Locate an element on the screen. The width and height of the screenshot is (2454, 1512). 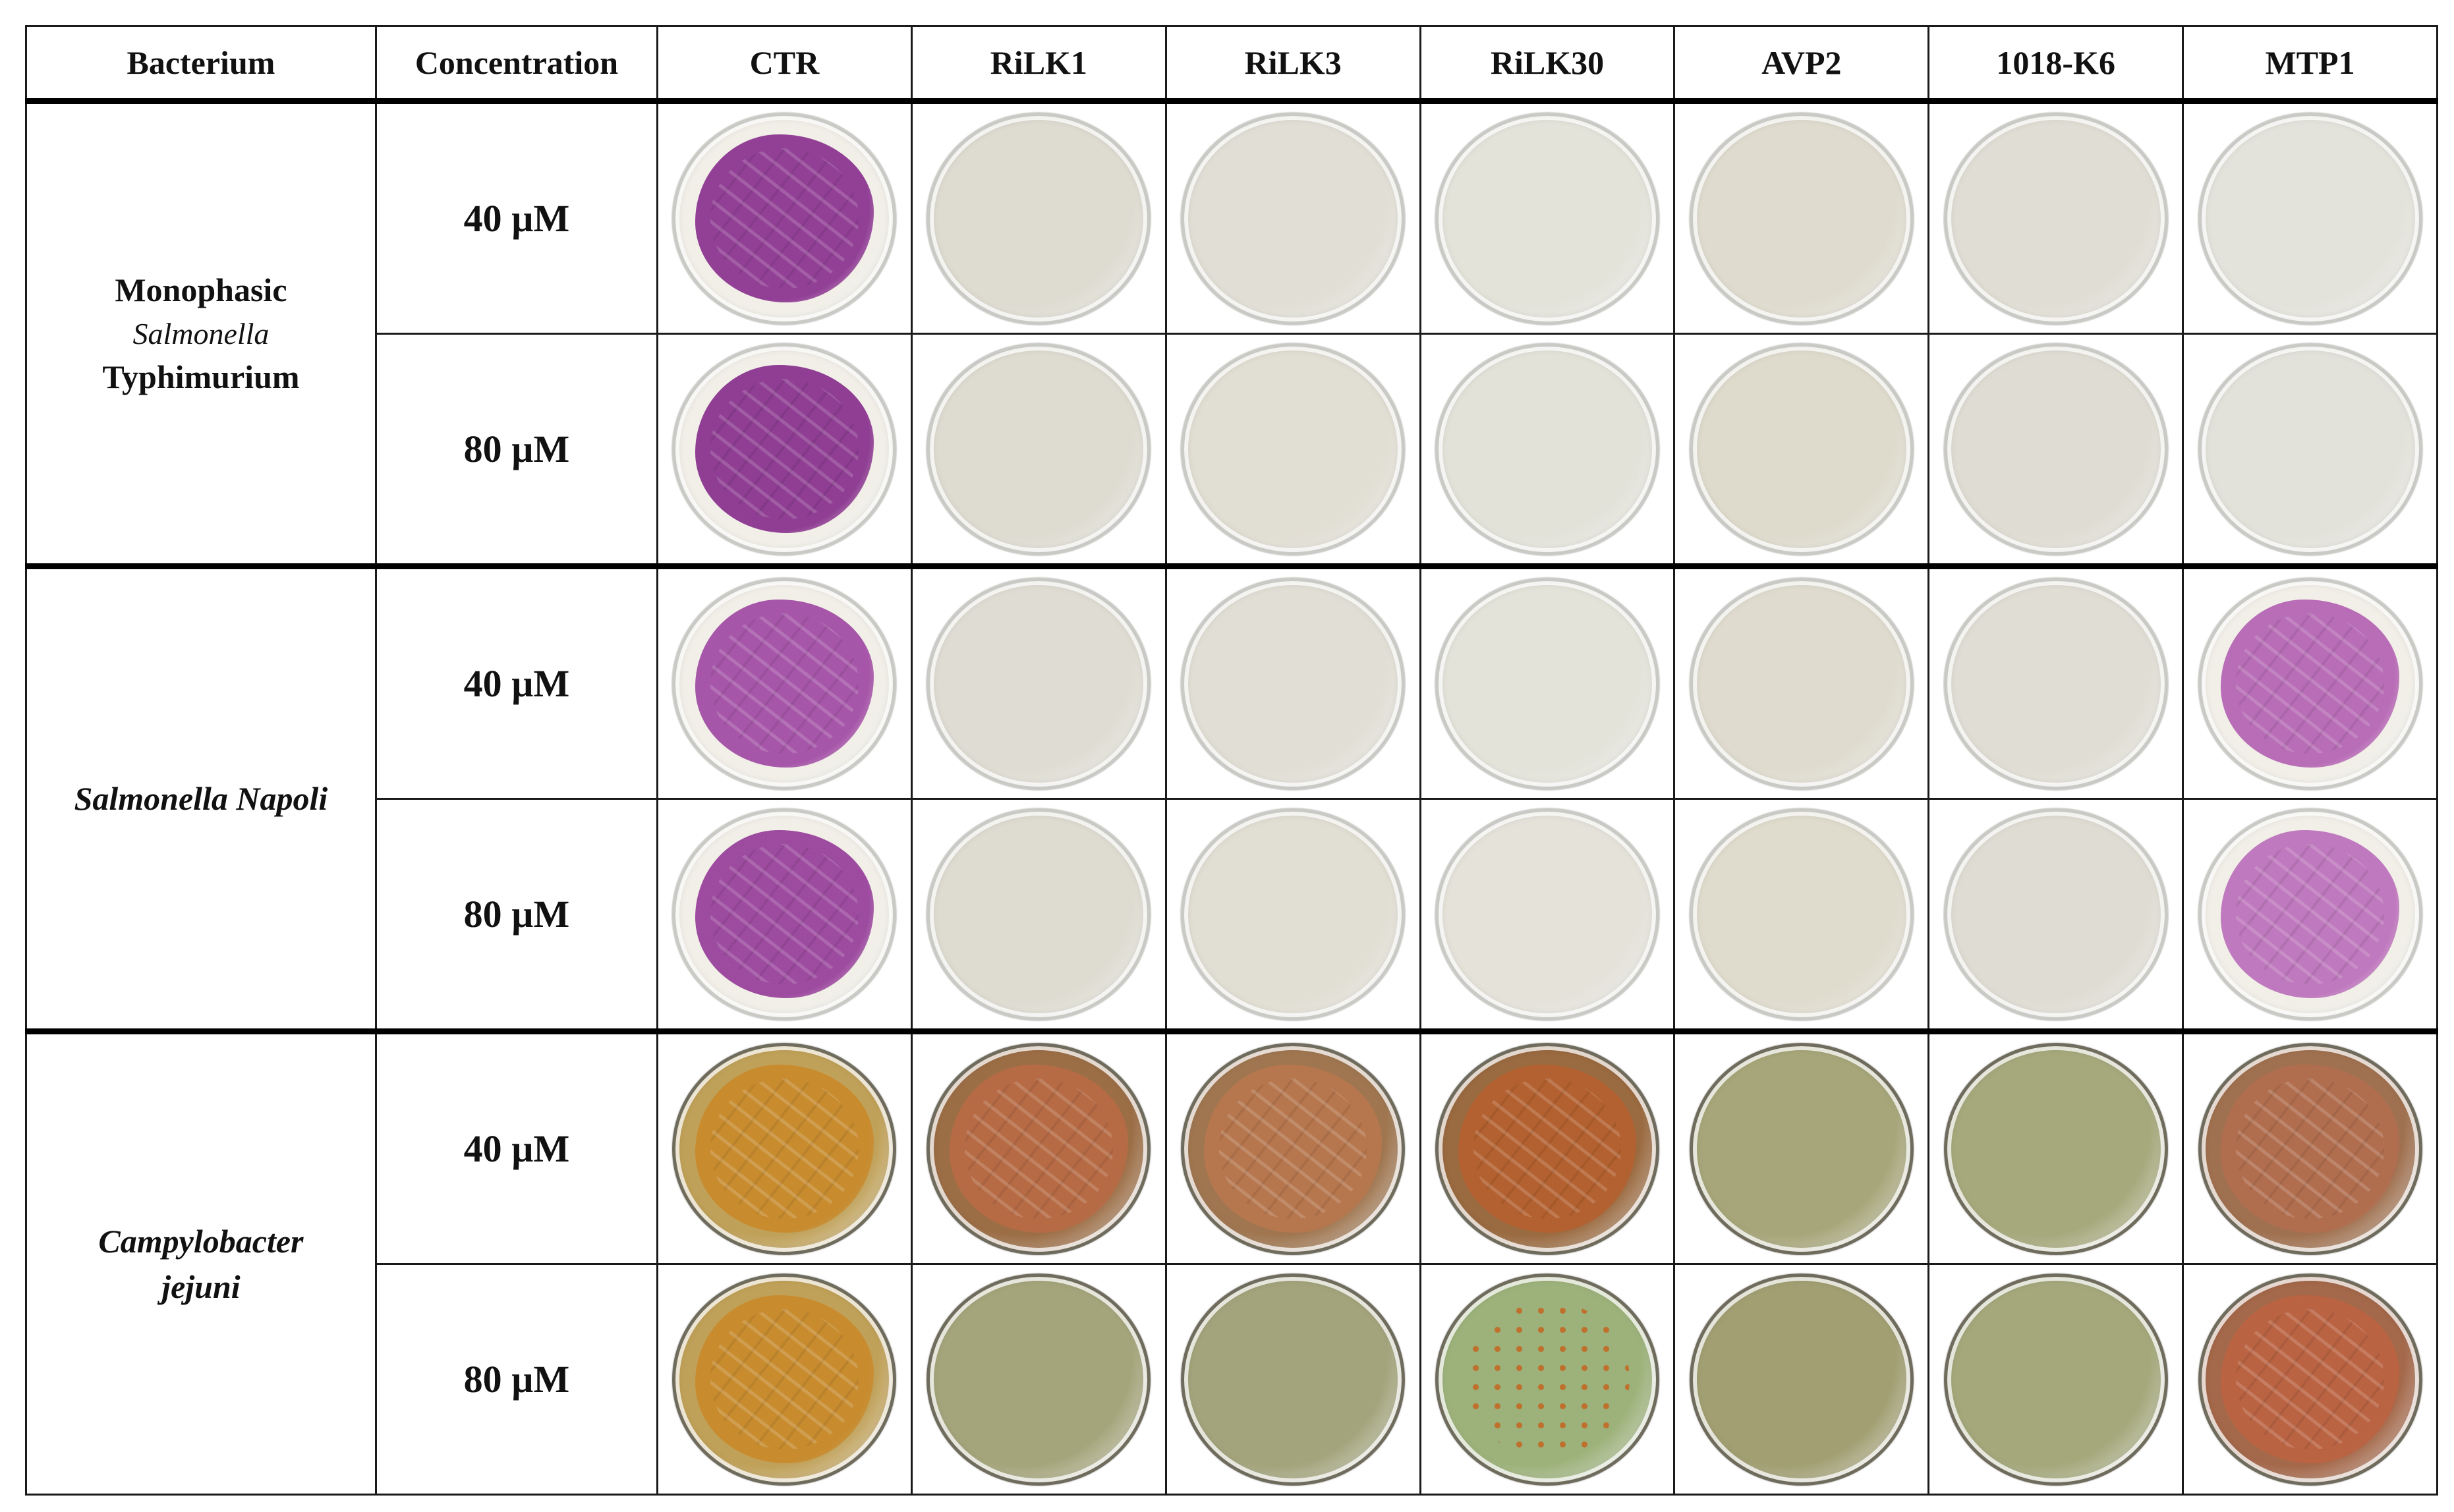
bacterium-name-line: Salmonella Napoli is located at coordinates (201, 798).